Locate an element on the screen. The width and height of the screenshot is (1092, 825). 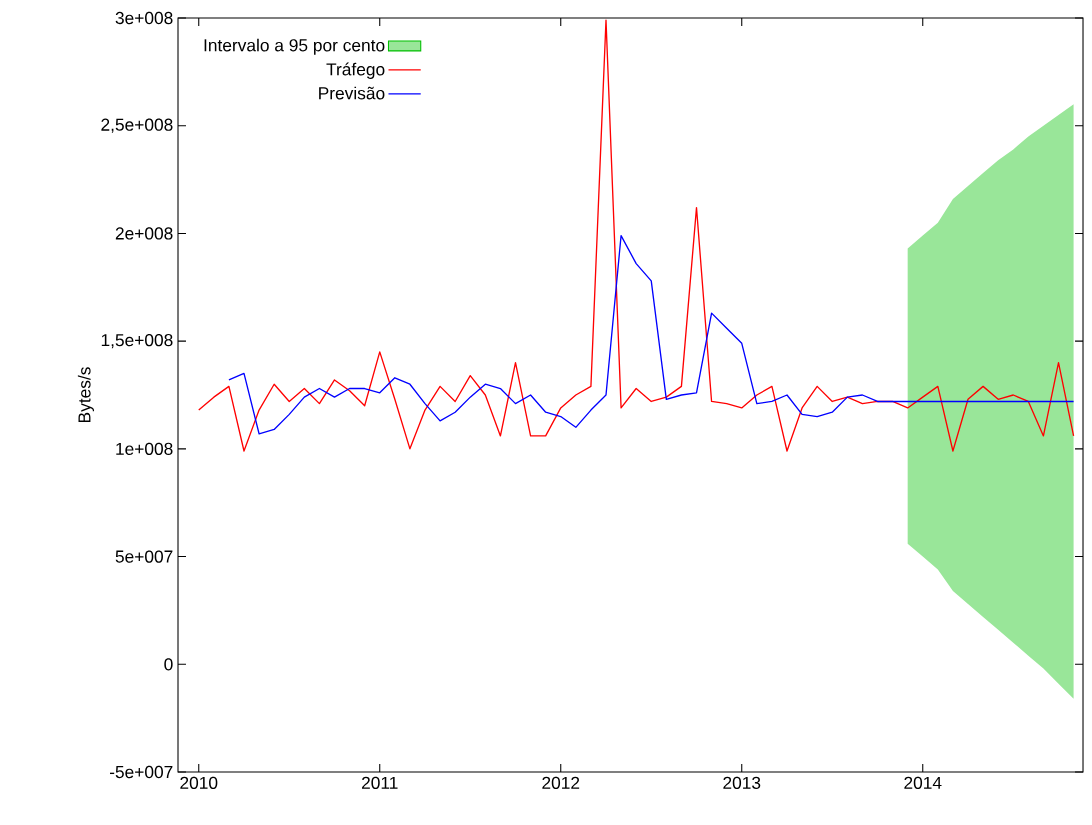
legend-label: Intervalo a 95 por cento is located at coordinates (294, 46).